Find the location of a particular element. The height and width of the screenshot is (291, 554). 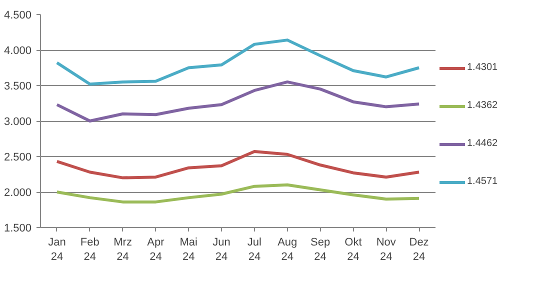

y-tick-label: 4.500 is located at coordinates (18, 16).